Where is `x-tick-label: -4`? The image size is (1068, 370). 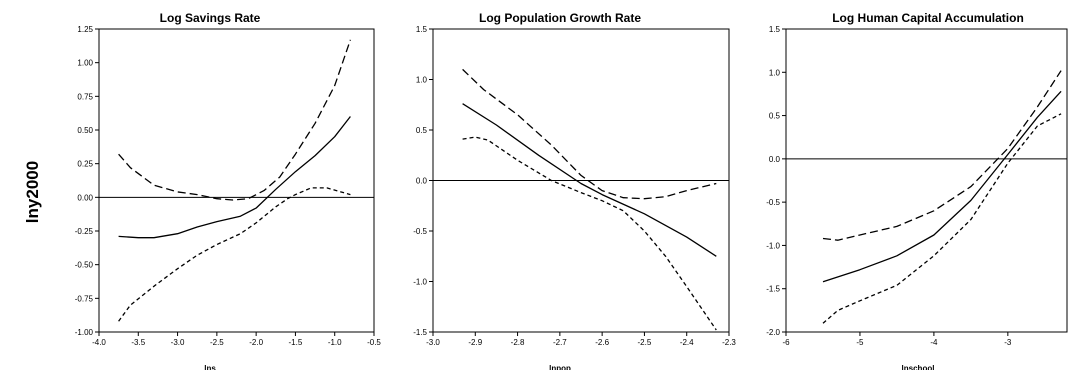 x-tick-label: -4 is located at coordinates (934, 342).